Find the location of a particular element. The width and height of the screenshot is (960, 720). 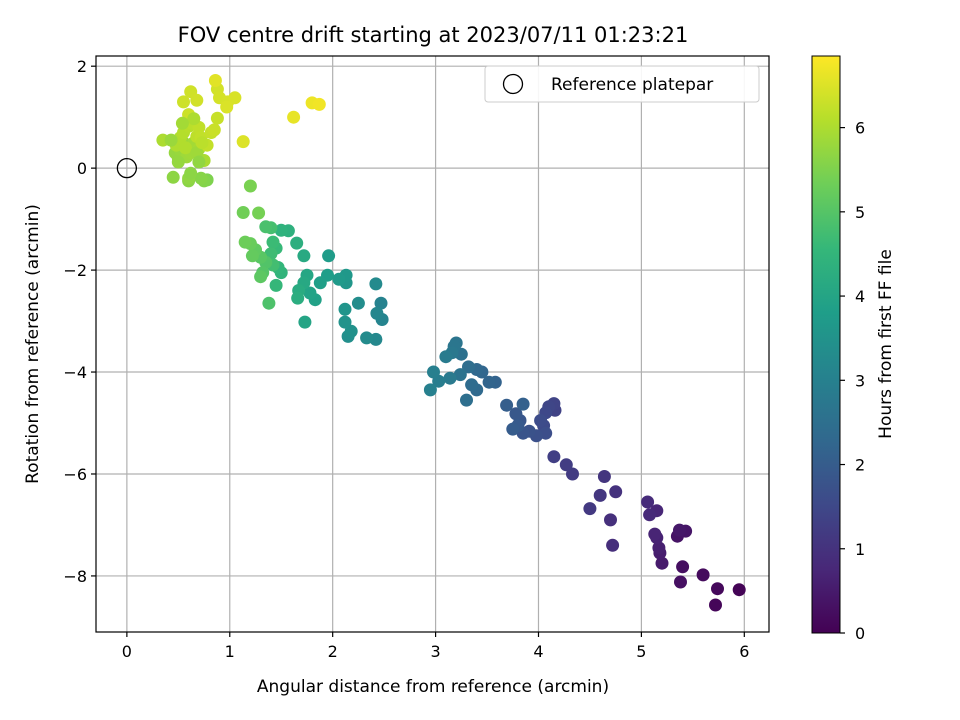

y-tick-label: 2 is located at coordinates (82, 66).